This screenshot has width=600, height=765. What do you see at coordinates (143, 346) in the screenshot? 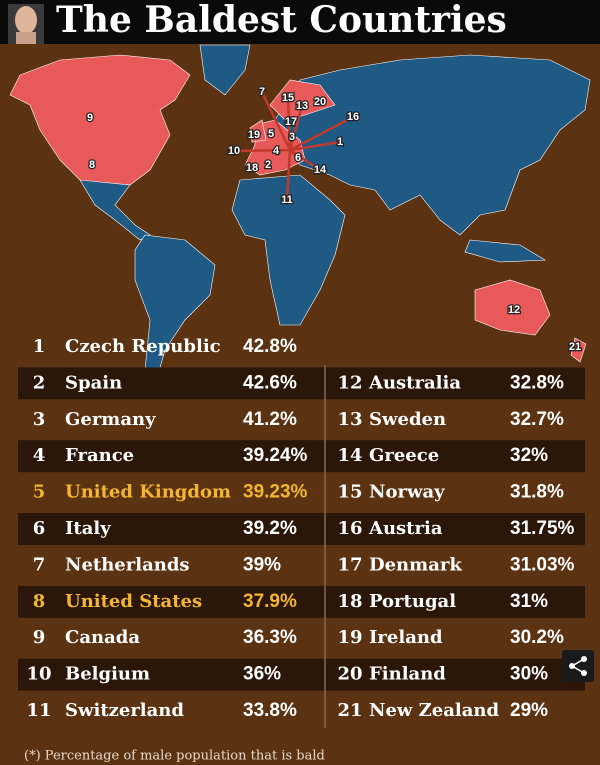
I see `country: Czech Republic` at bounding box center [143, 346].